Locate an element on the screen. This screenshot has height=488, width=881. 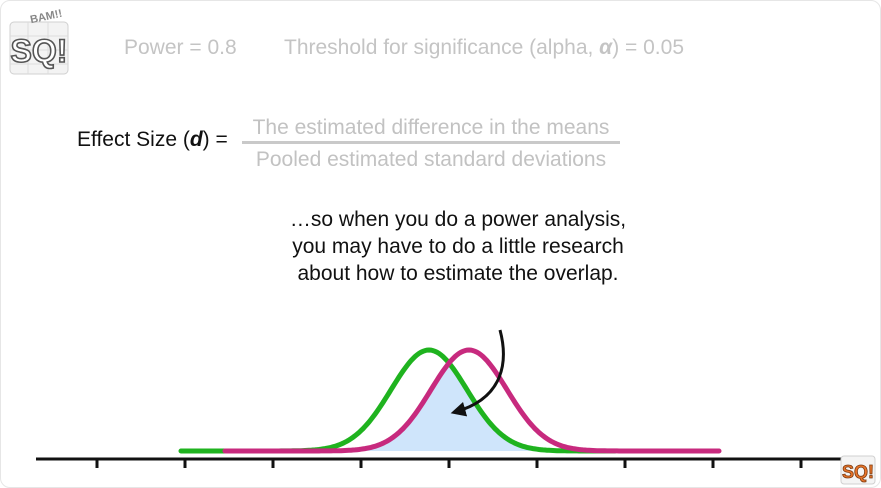
small-logo-text: SQ! is located at coordinates (858, 472).